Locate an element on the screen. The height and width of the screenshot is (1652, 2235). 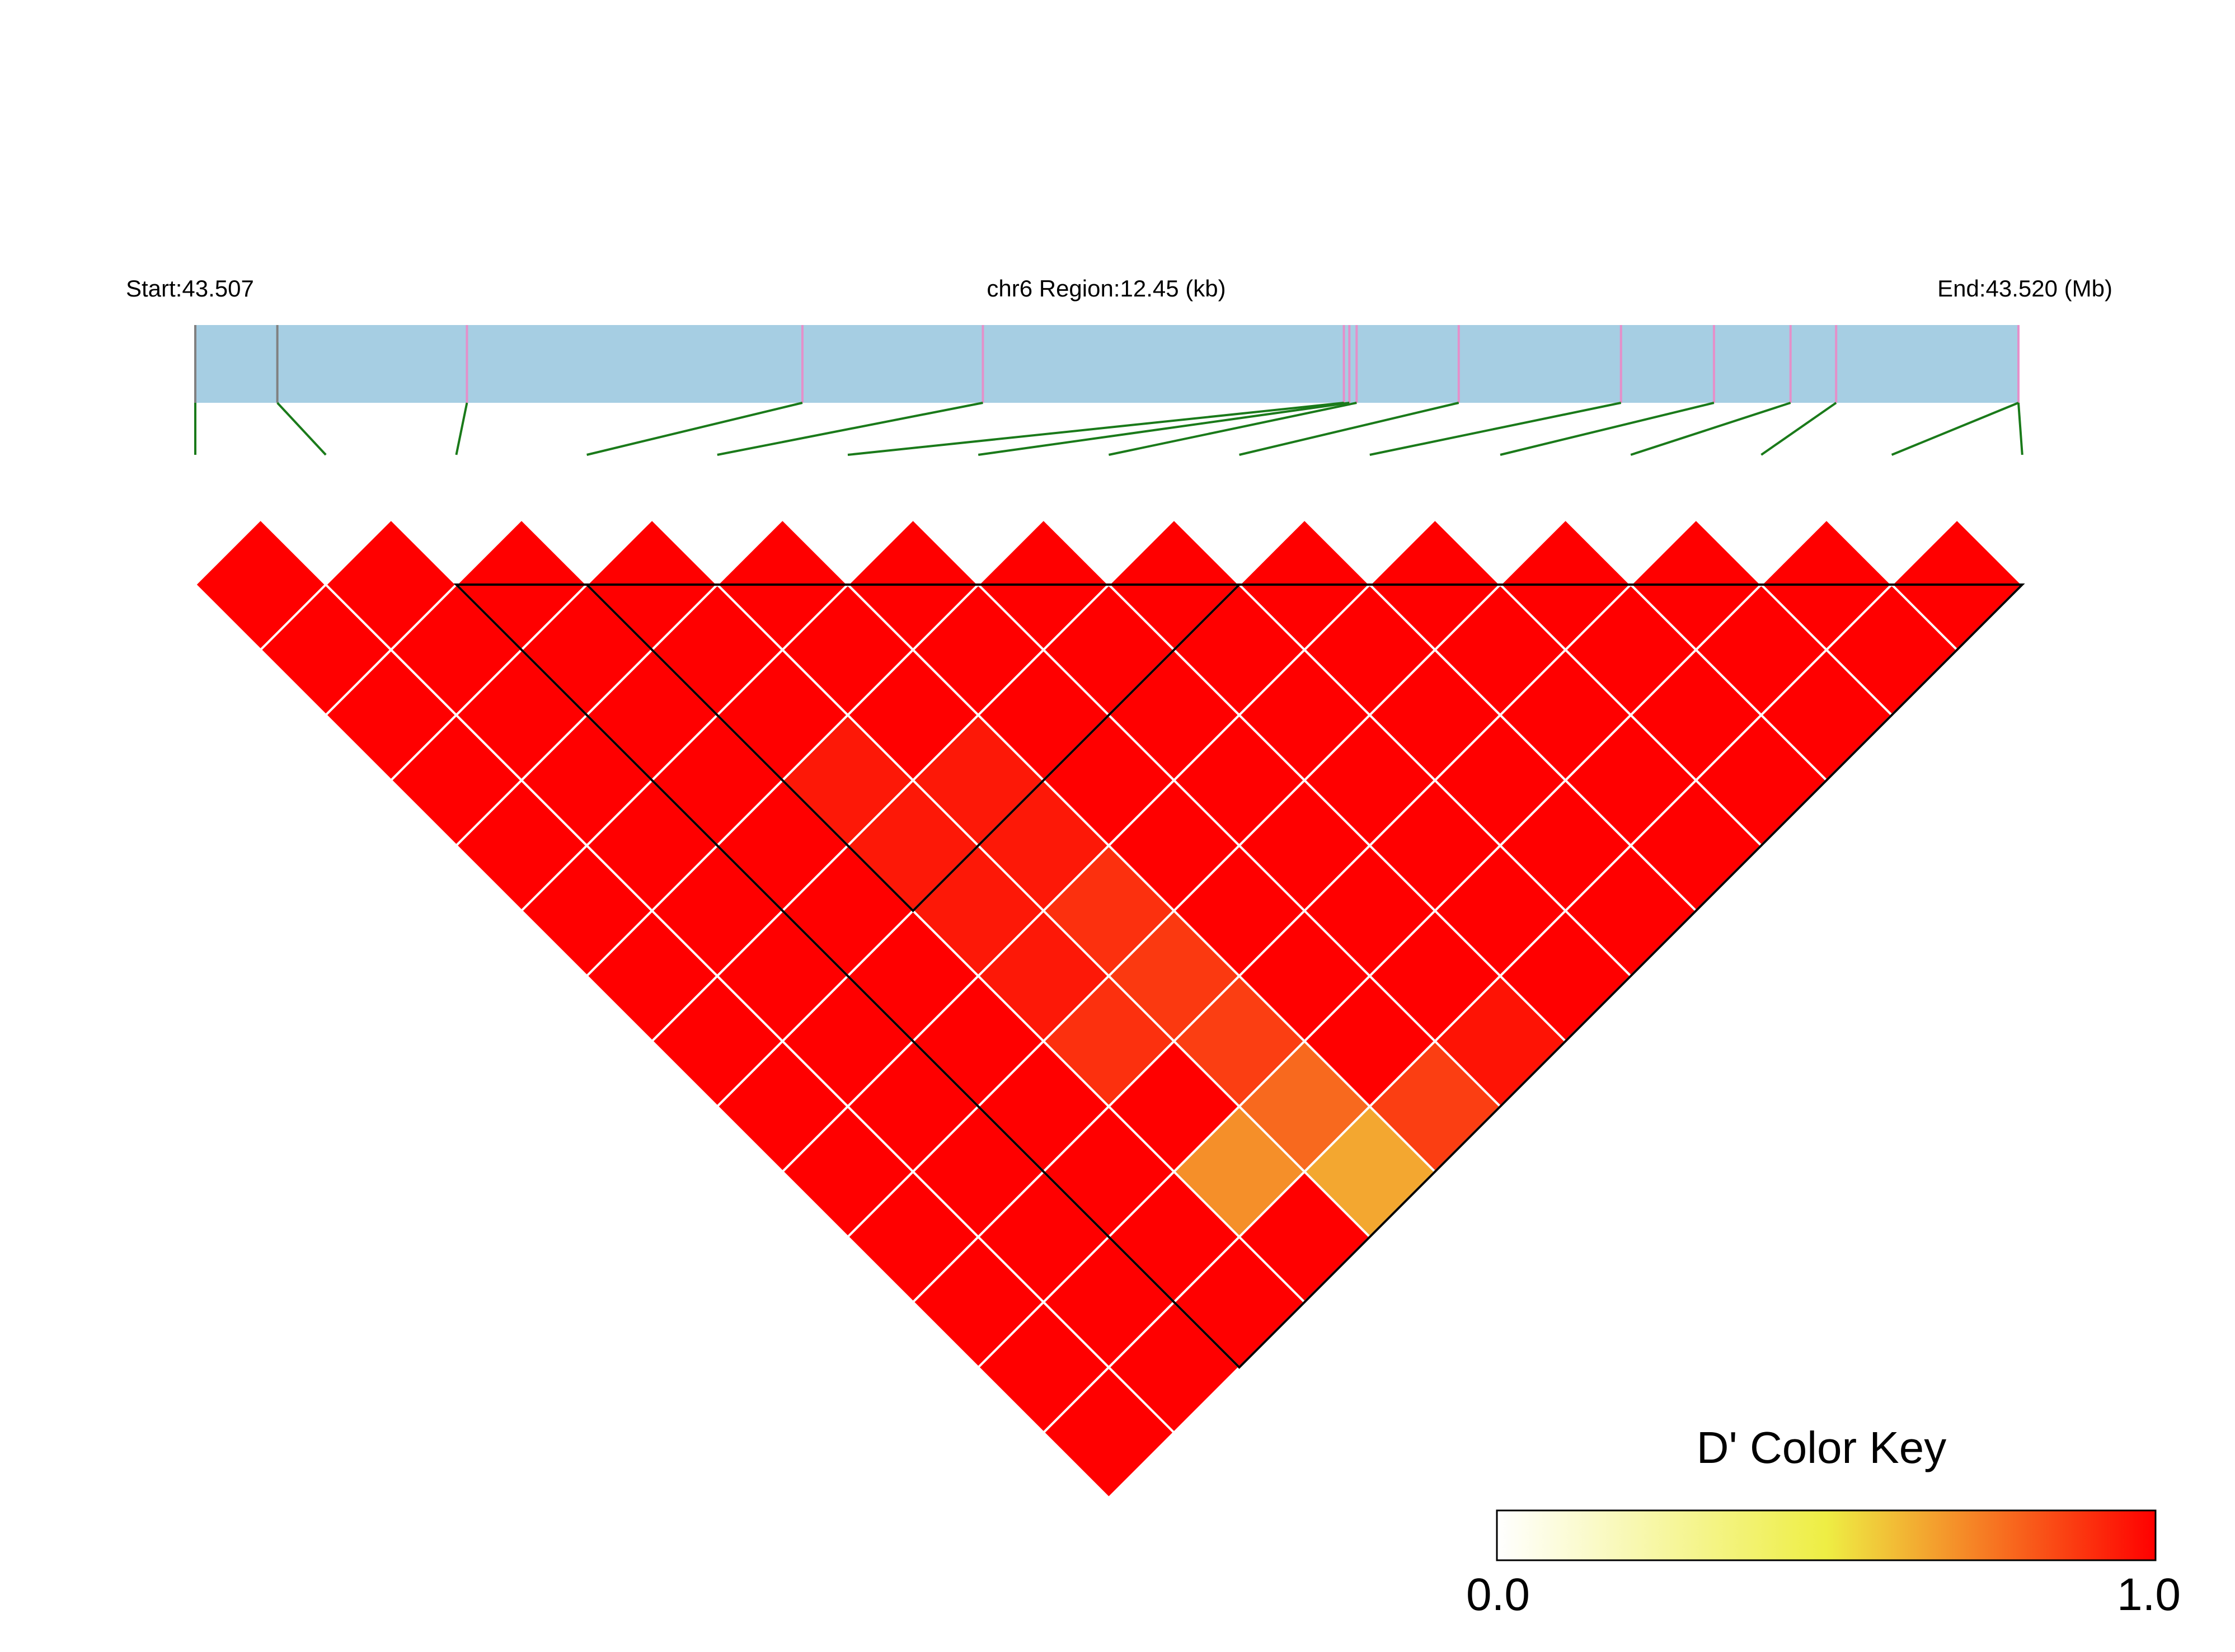
snp-connector-group is located at coordinates (1108, 429).